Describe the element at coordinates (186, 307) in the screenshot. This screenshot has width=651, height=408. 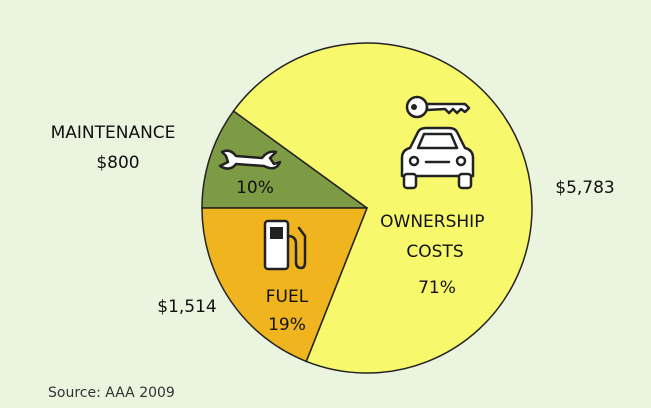
I see `amount-label: $1,514` at that location.